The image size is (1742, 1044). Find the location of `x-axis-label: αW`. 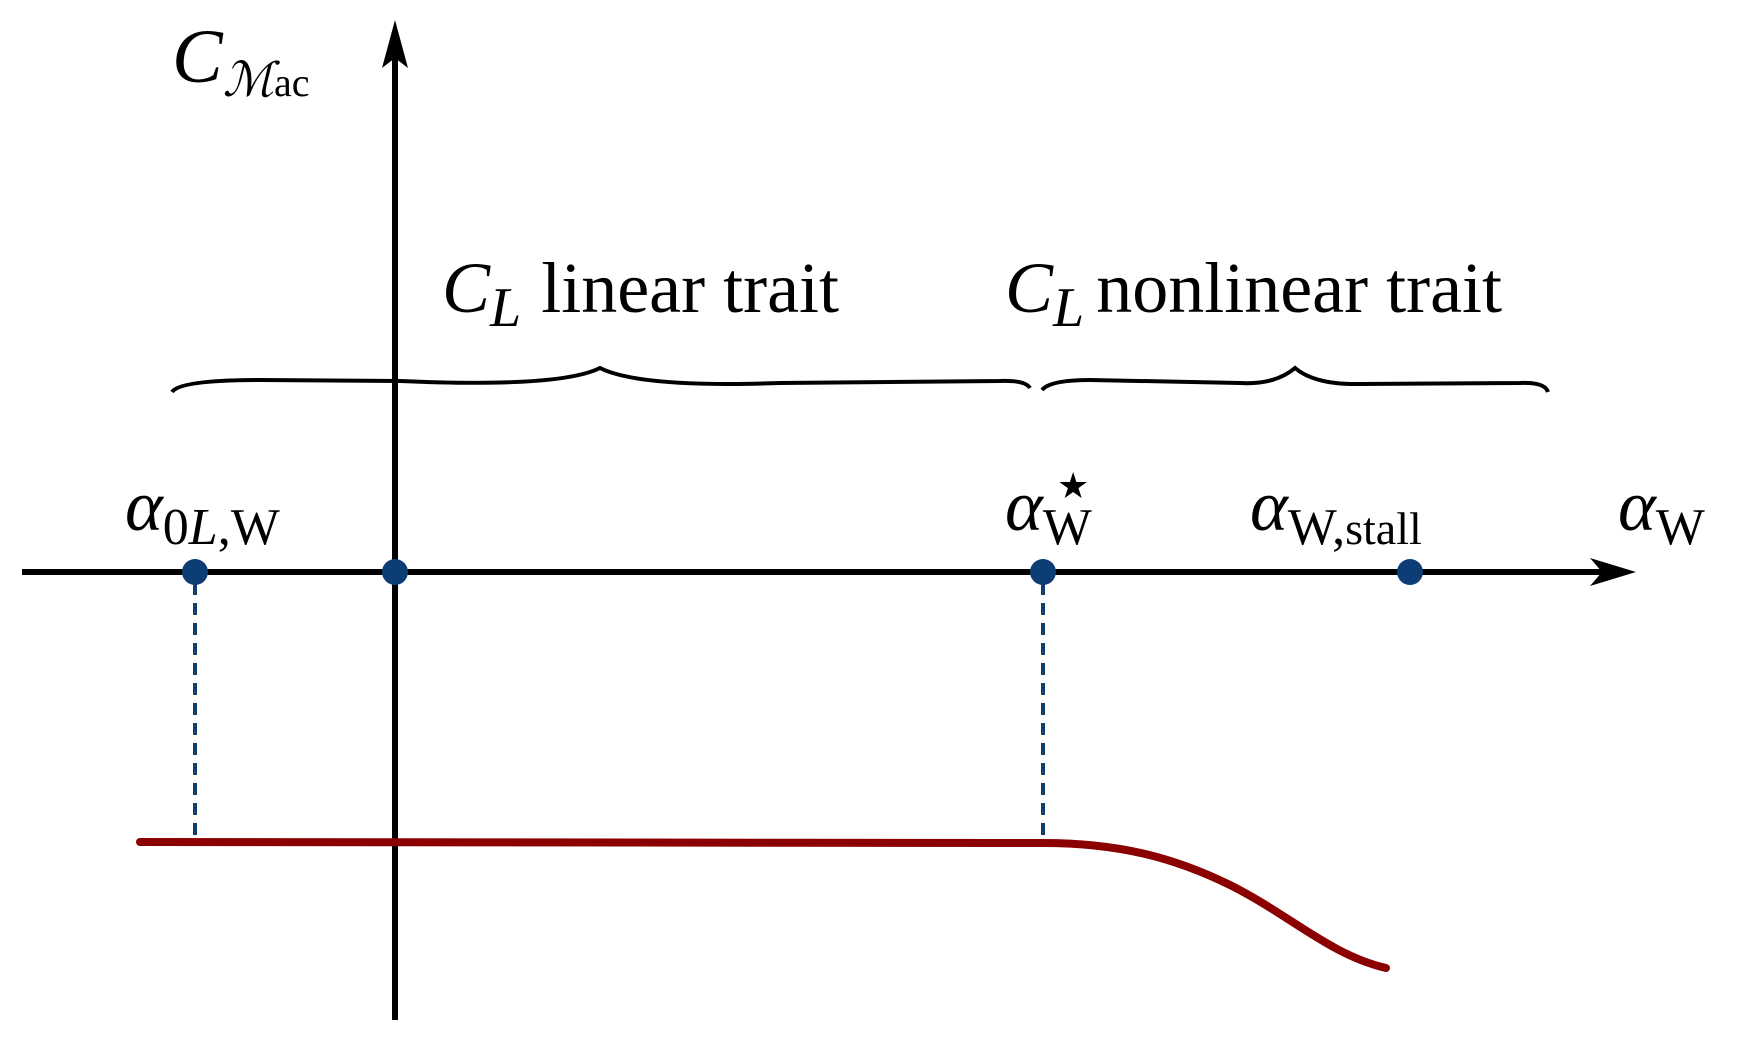

x-axis-label: αW is located at coordinates (1661, 511).